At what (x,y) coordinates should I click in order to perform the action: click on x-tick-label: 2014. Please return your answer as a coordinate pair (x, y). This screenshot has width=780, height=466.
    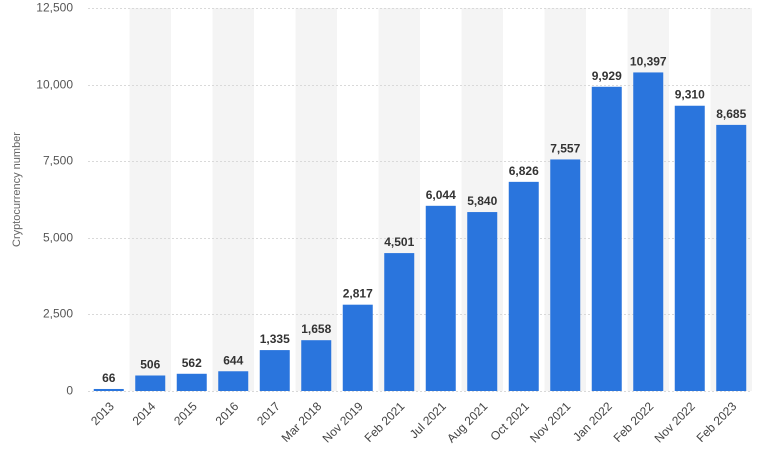
    Looking at the image, I should click on (144, 413).